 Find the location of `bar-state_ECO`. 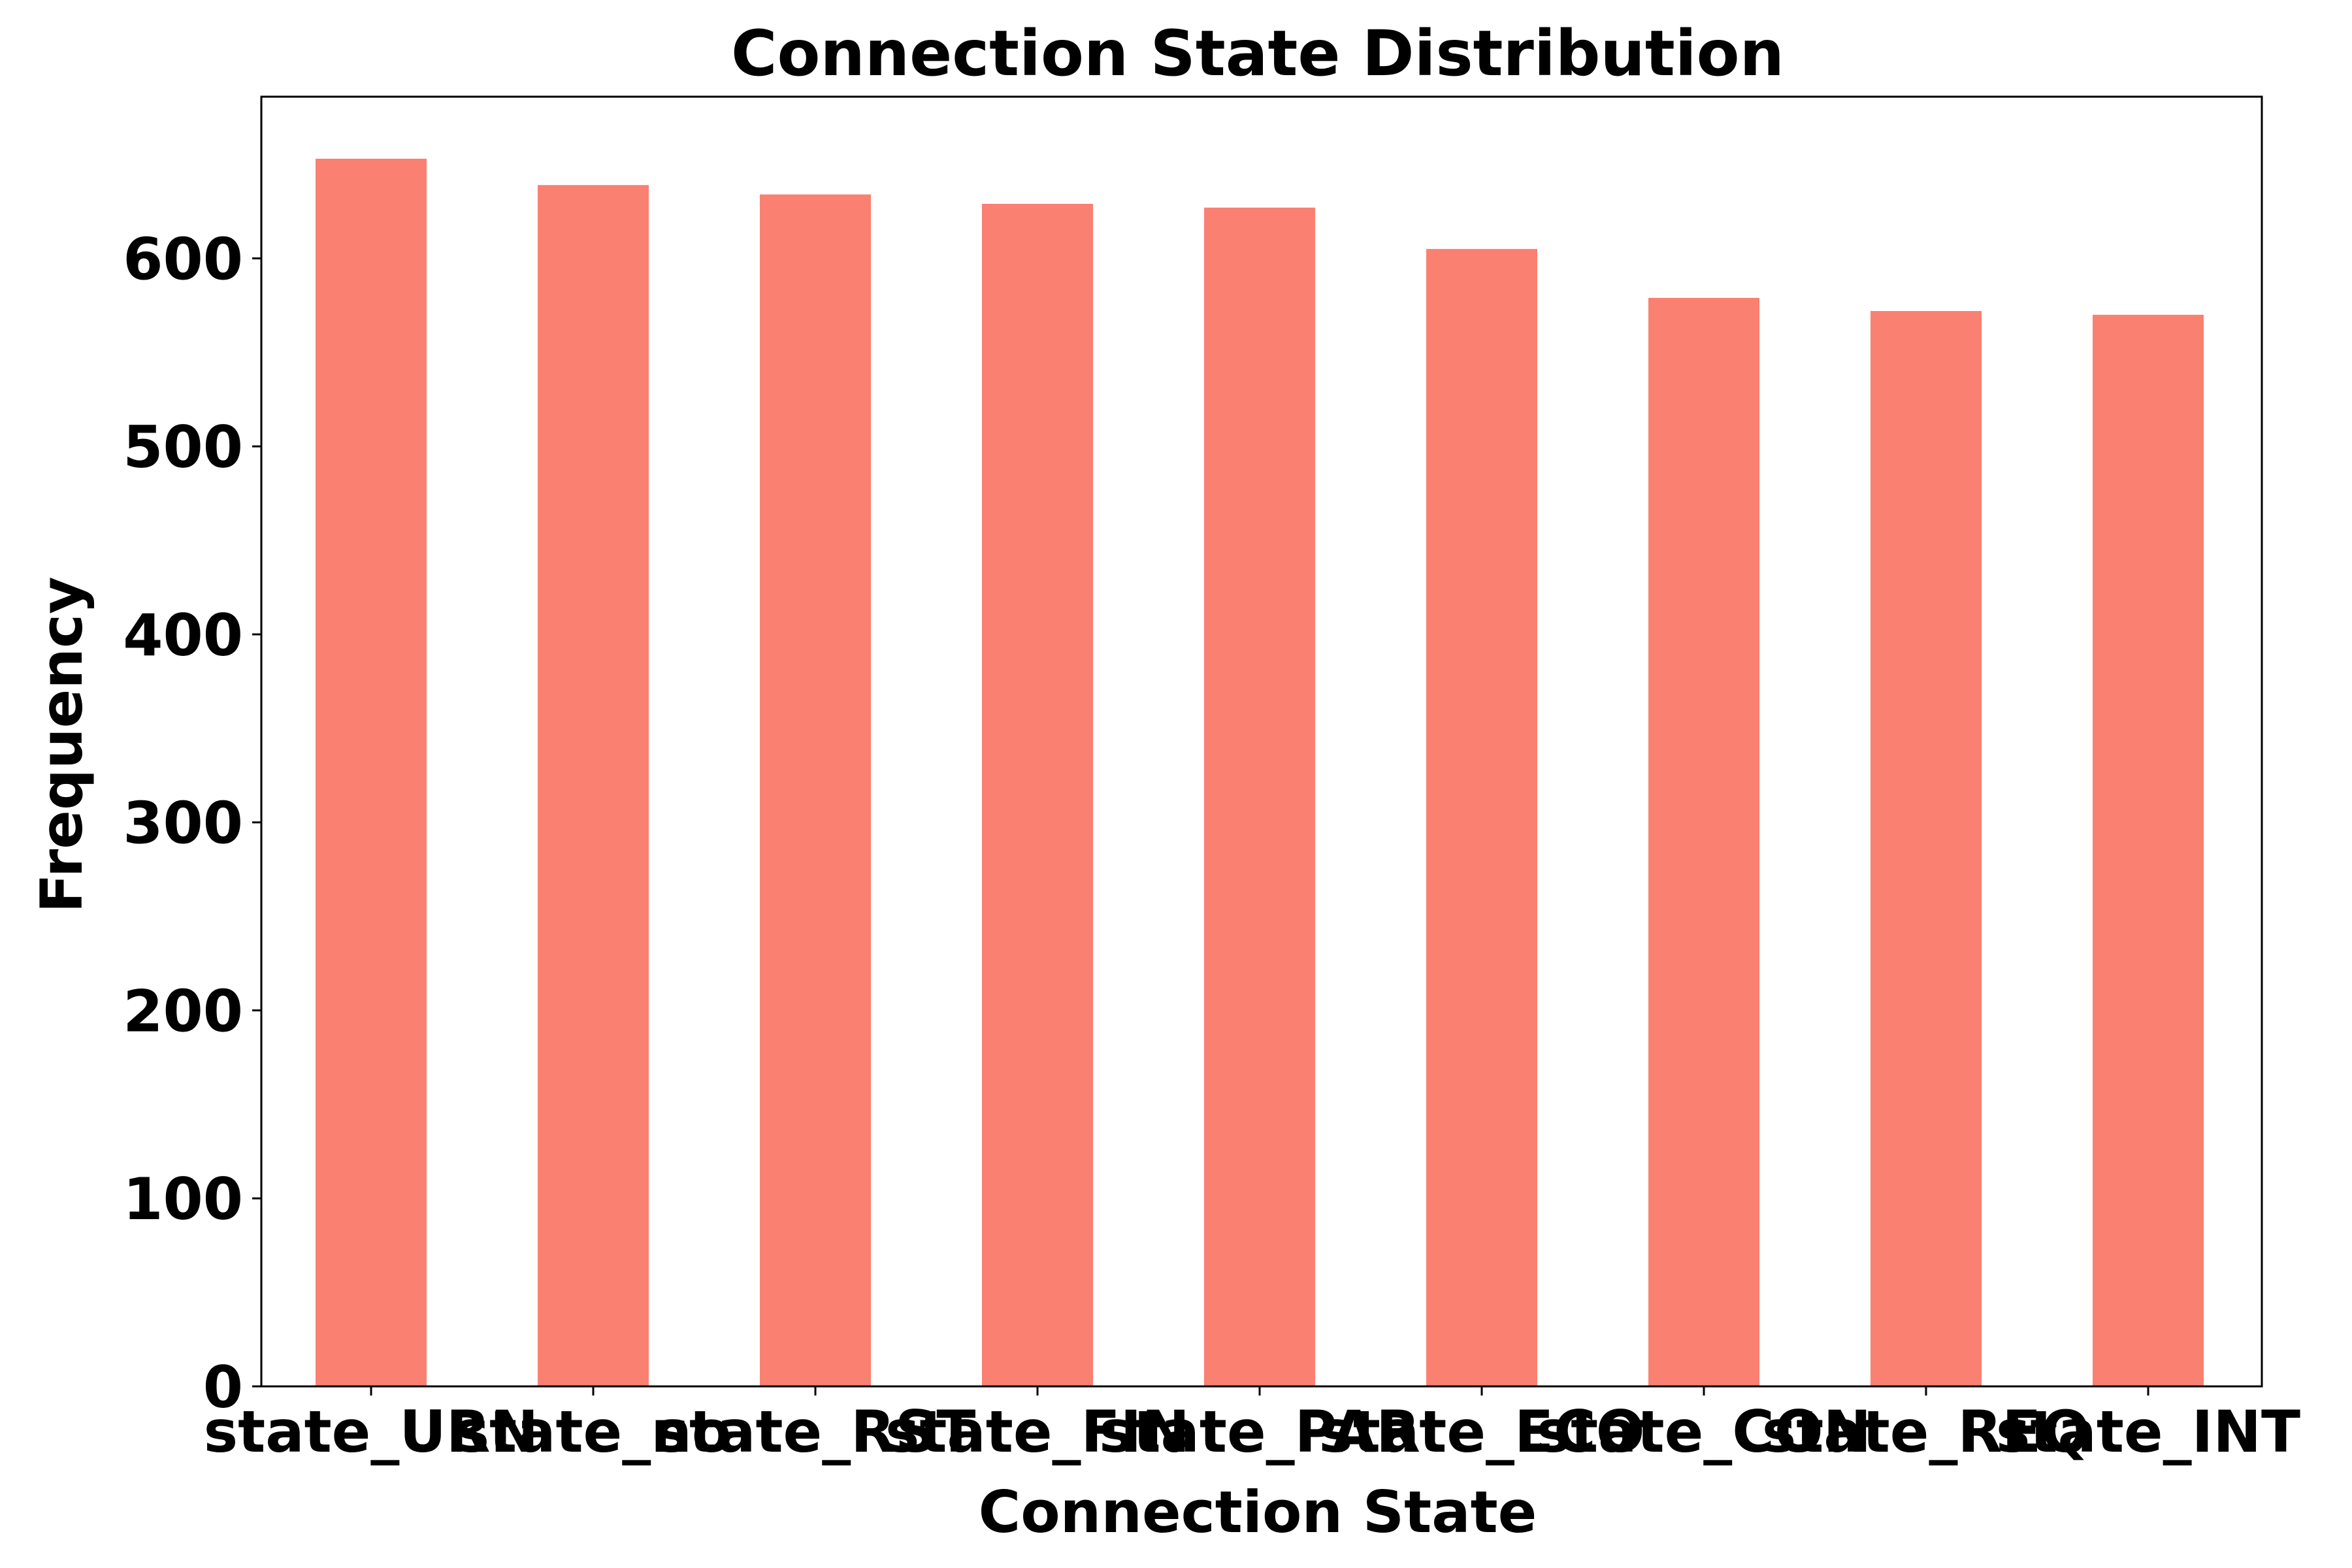

bar-state_ECO is located at coordinates (1481, 817).